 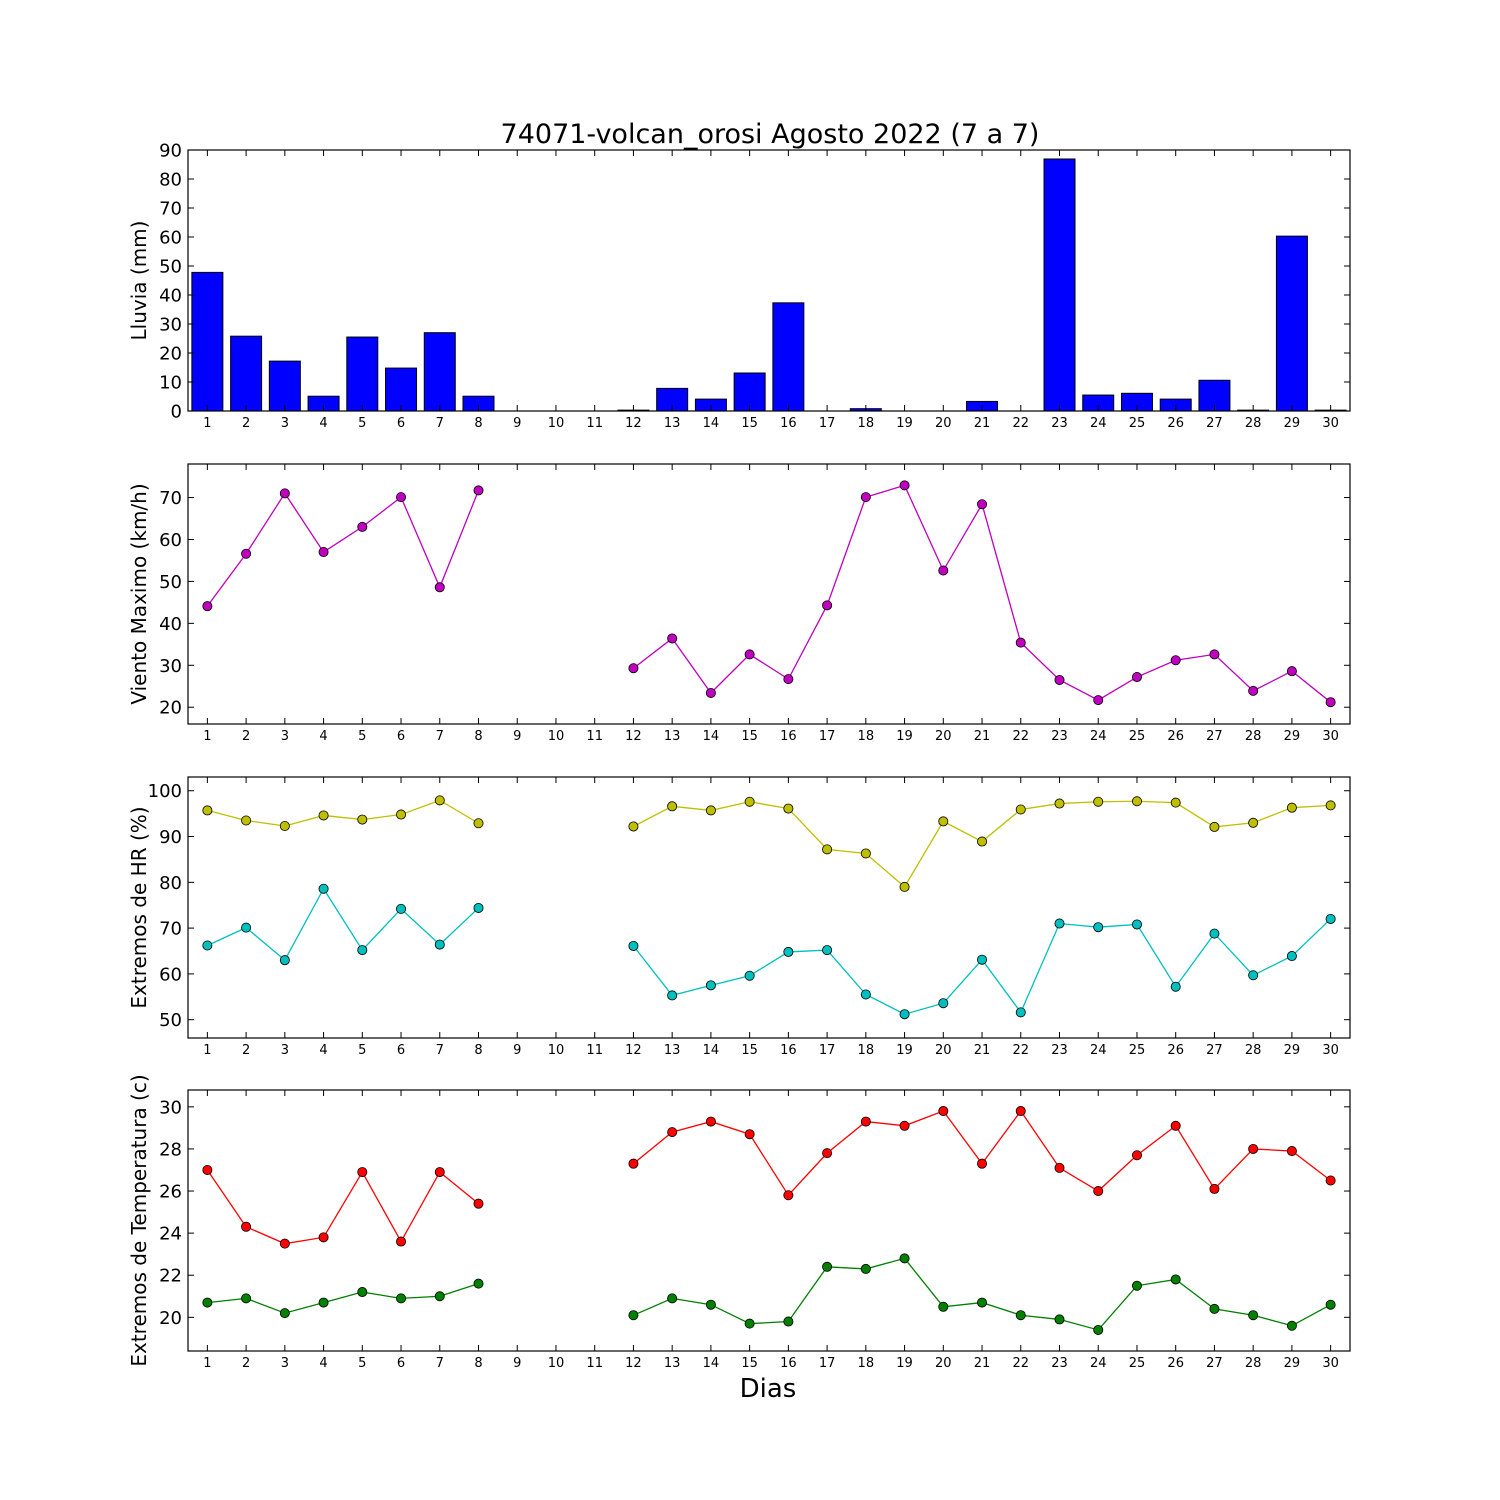 I want to click on x-tick-label: 22, so click(x=1020, y=736).